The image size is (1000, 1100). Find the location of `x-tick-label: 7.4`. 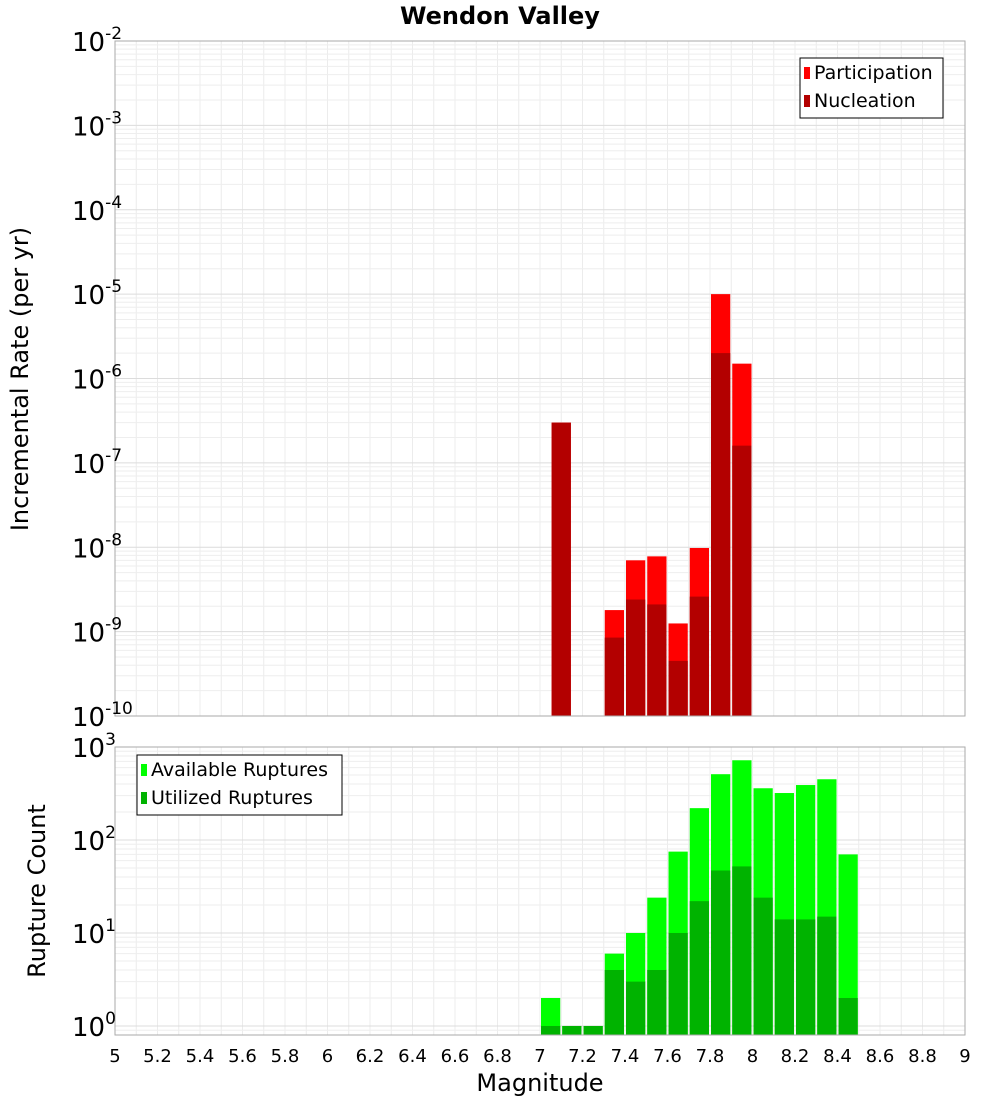

x-tick-label: 7.4 is located at coordinates (625, 1056).